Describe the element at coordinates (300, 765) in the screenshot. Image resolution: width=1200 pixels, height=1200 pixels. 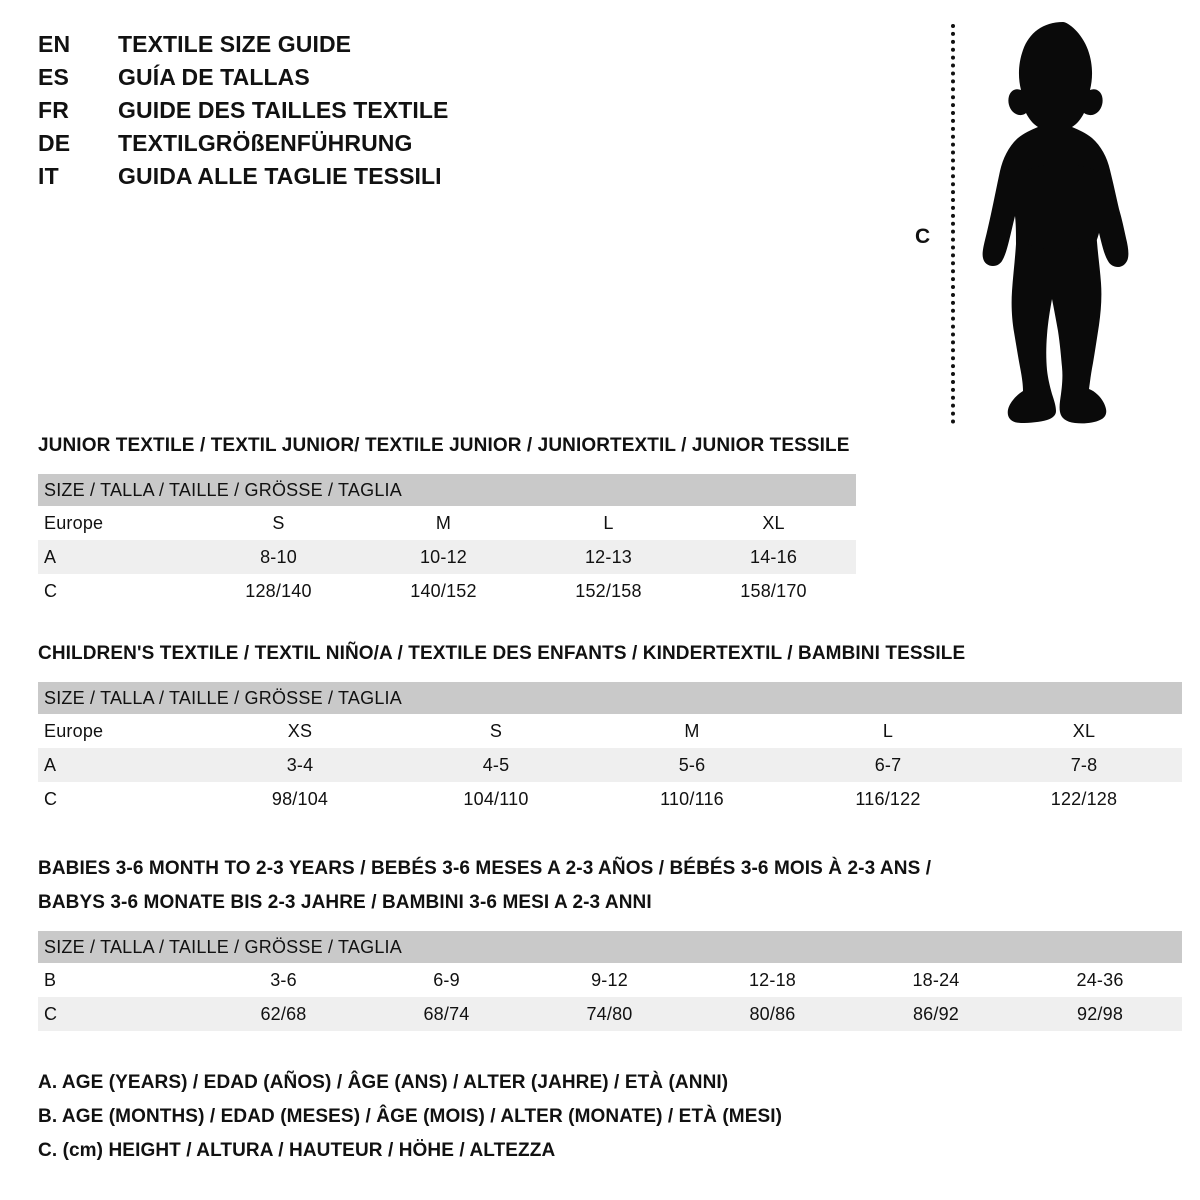
I see `children-age-xs: 3-4` at that location.